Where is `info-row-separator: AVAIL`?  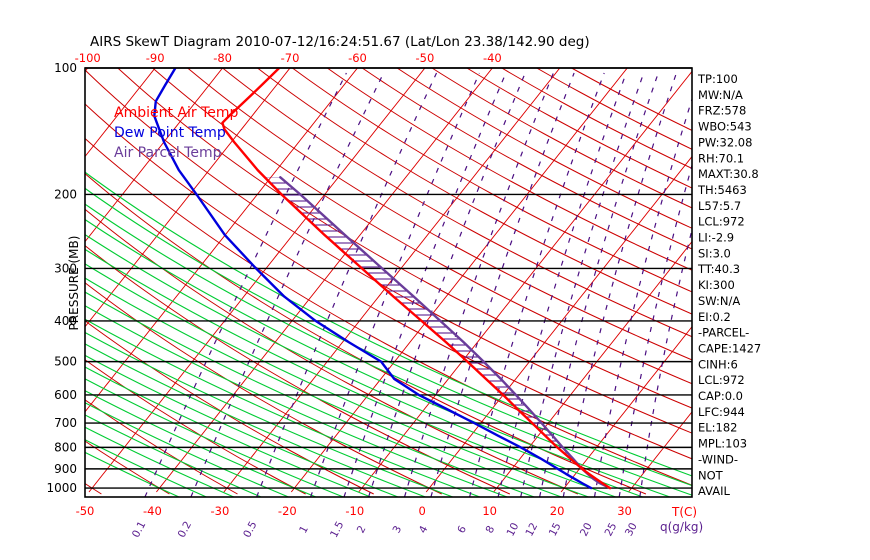 info-row-separator: AVAIL is located at coordinates (714, 491).